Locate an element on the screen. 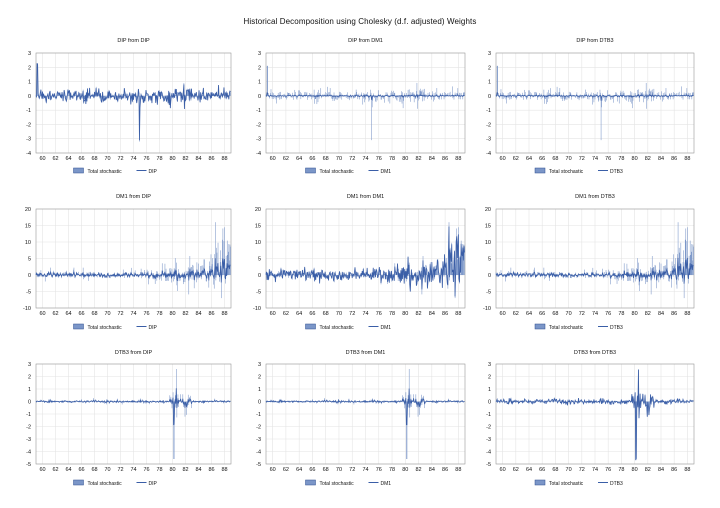 This screenshot has width=720, height=508. line-series is located at coordinates (365, 96).